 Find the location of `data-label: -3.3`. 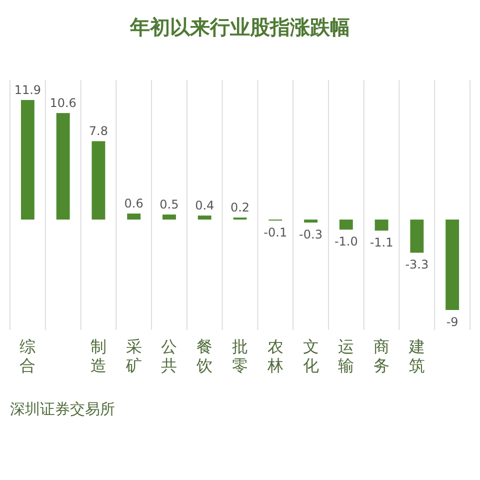

data-label: -3.3 is located at coordinates (417, 265).